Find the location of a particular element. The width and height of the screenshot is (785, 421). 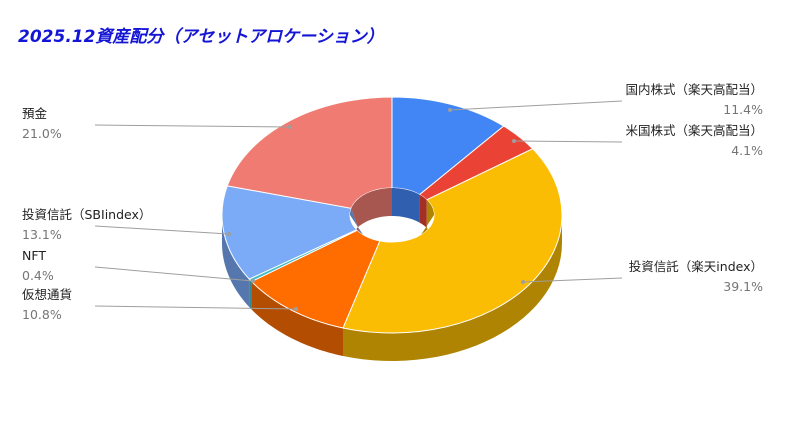

slice-value-label: 4.1% is located at coordinates (747, 150).